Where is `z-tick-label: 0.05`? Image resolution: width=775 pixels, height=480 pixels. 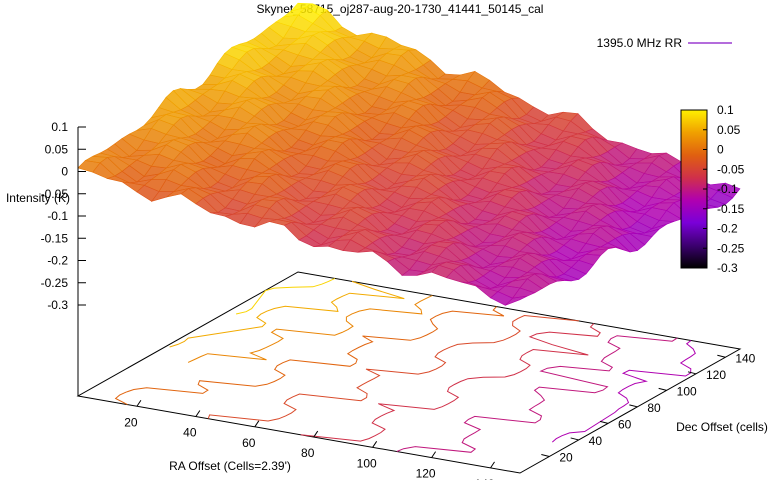
z-tick-label: 0.05 is located at coordinates (57, 149).